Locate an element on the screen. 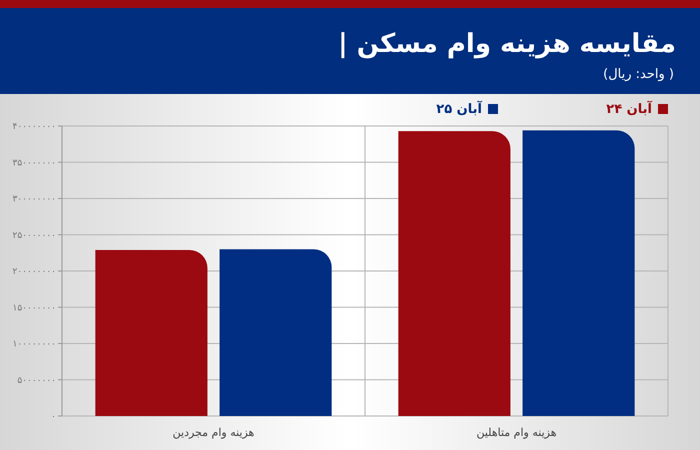 The width and height of the screenshot is (700, 450). y-tick-label: ۲۵۰۰۰۰۰۰۰ is located at coordinates (34, 235).